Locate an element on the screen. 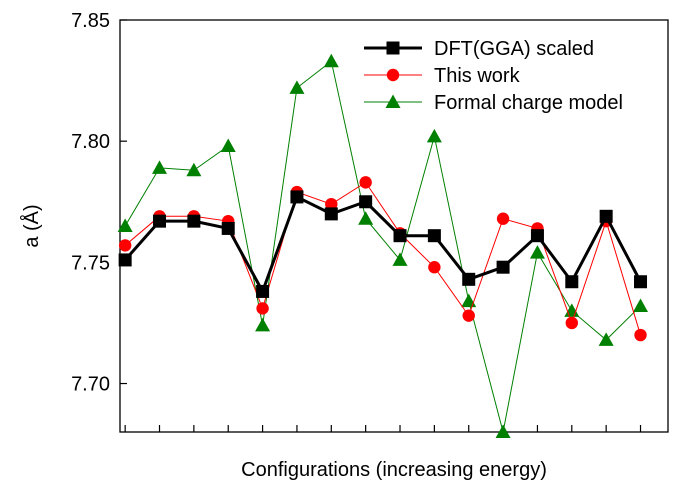  x-axis-label: Configurations (increasing energy) is located at coordinates (394, 470).